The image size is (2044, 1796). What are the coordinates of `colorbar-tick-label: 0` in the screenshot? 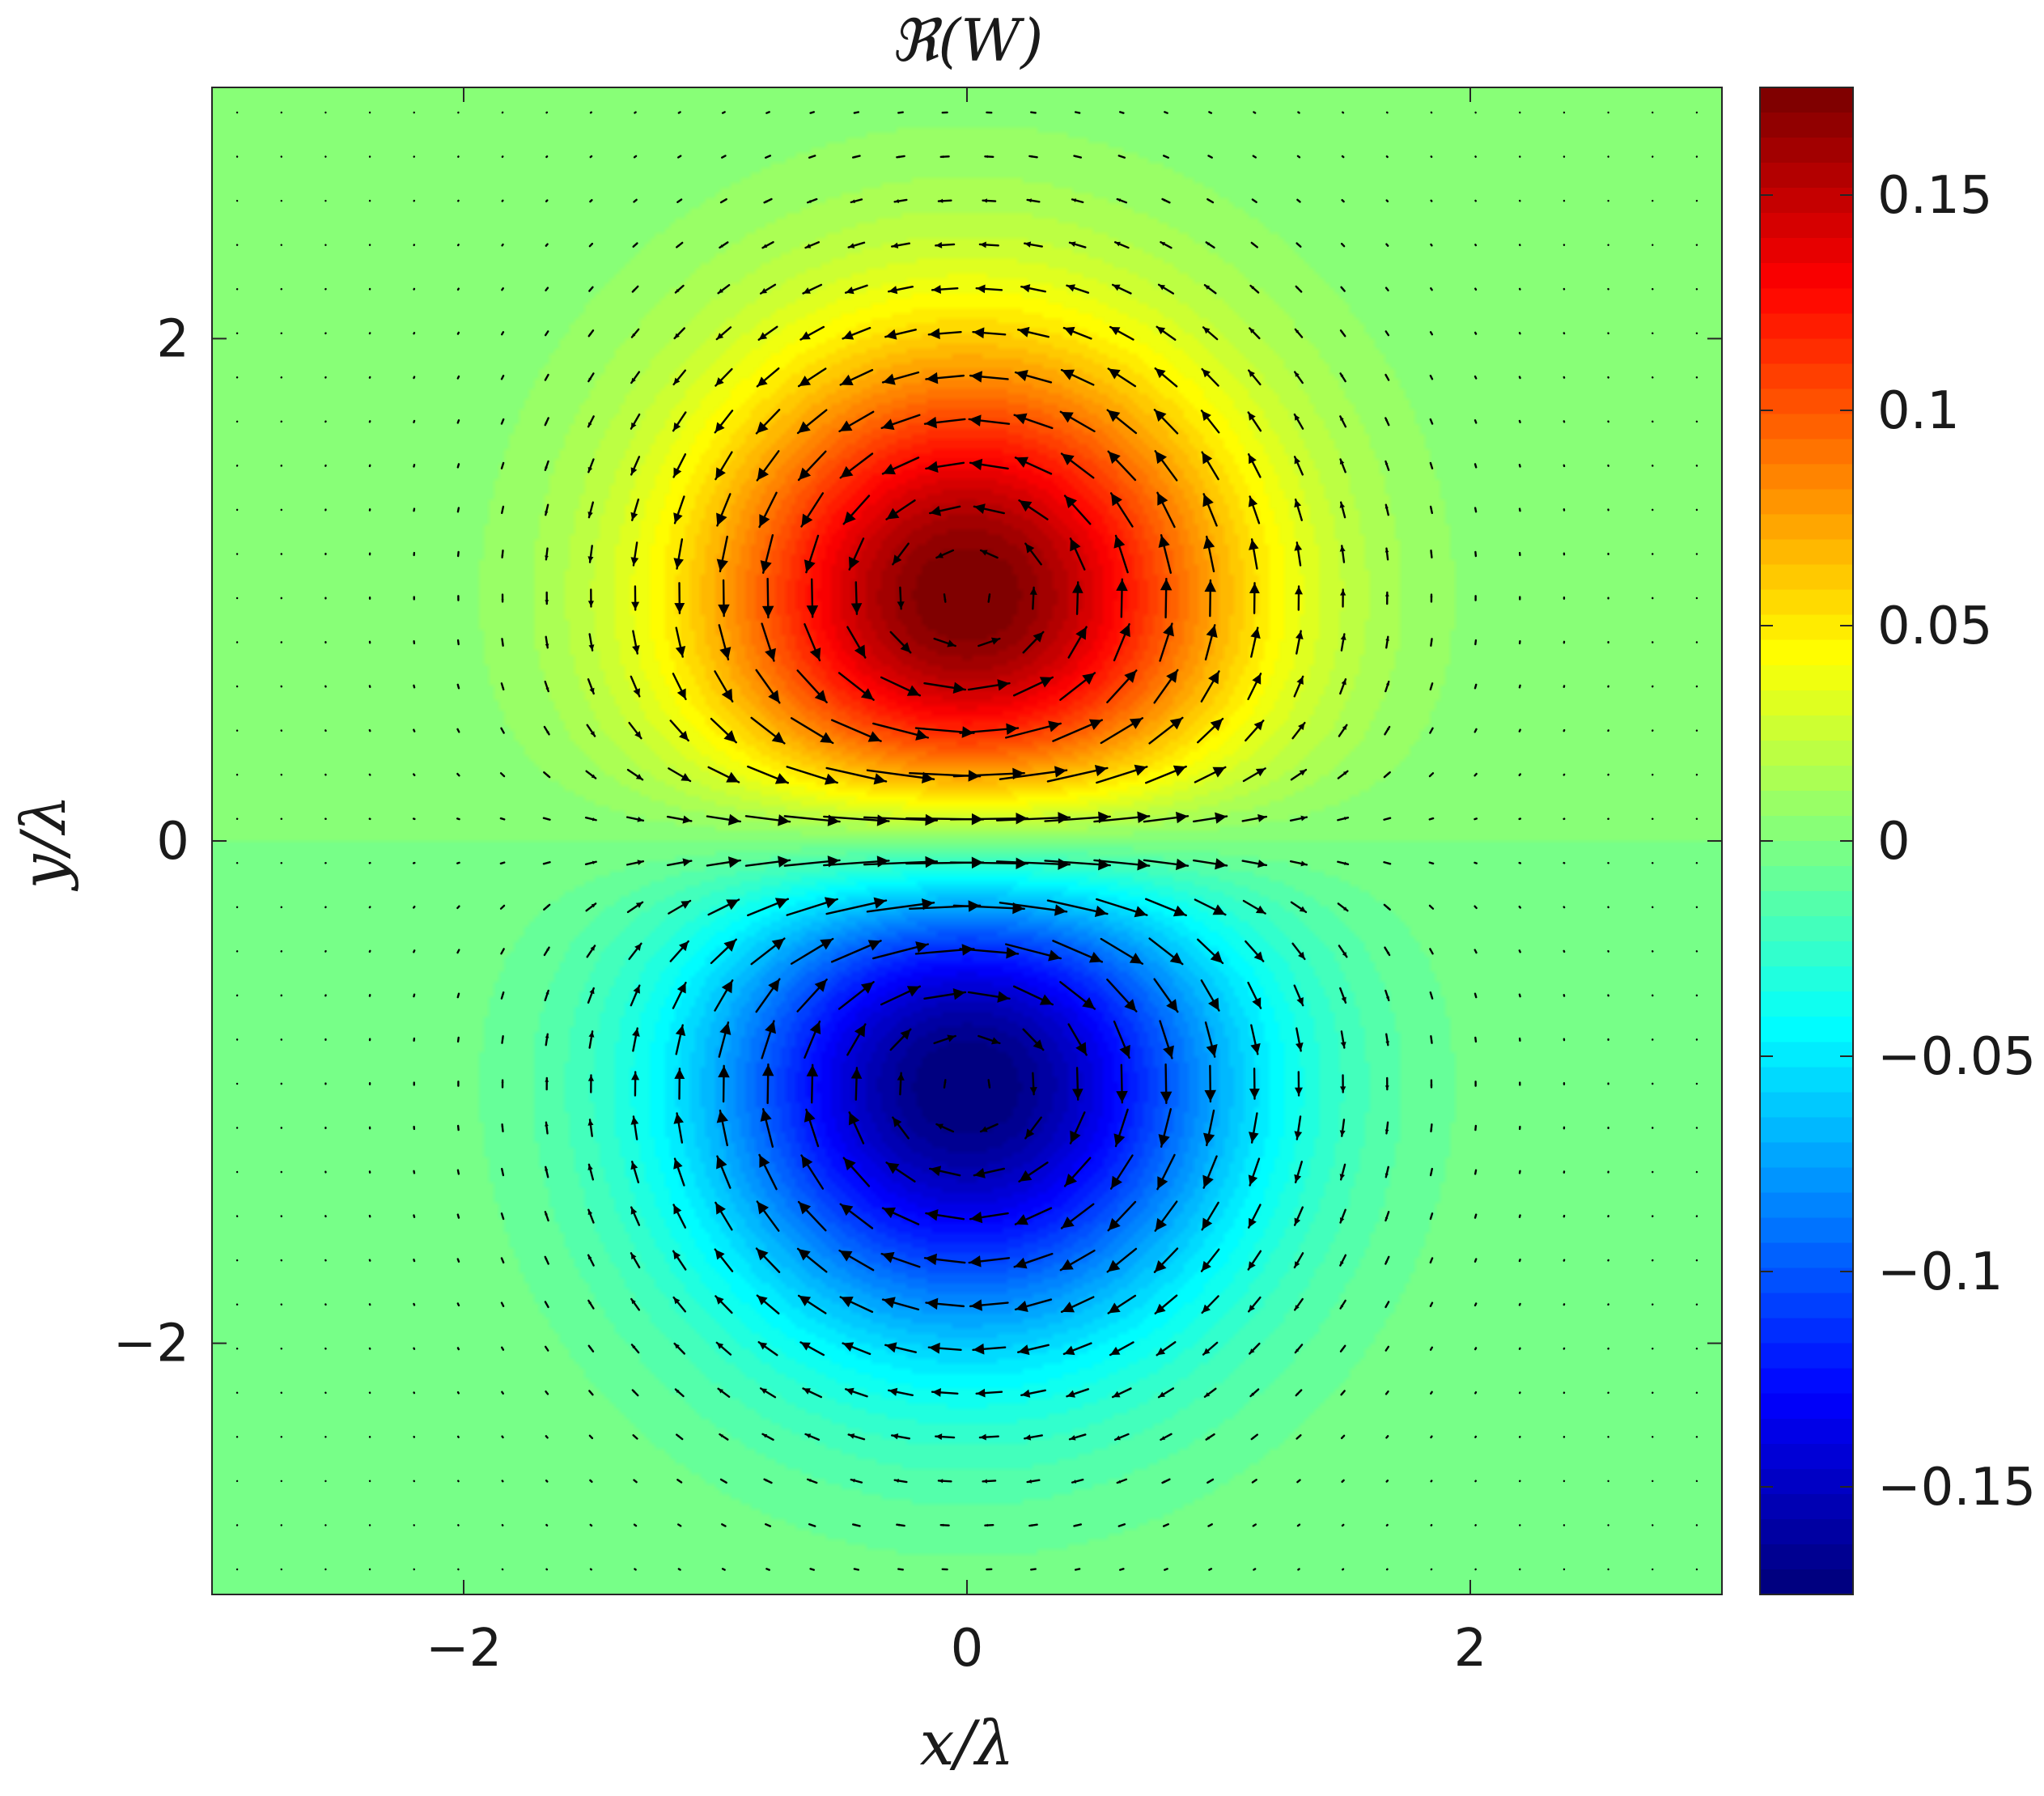 It's located at (1893, 842).